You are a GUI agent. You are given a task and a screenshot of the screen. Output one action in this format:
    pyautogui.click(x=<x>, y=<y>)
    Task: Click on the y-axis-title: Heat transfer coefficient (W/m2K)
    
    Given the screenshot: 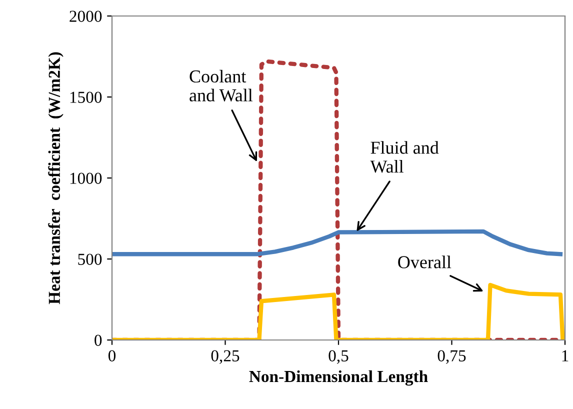 What is the action you would take?
    pyautogui.click(x=56, y=178)
    